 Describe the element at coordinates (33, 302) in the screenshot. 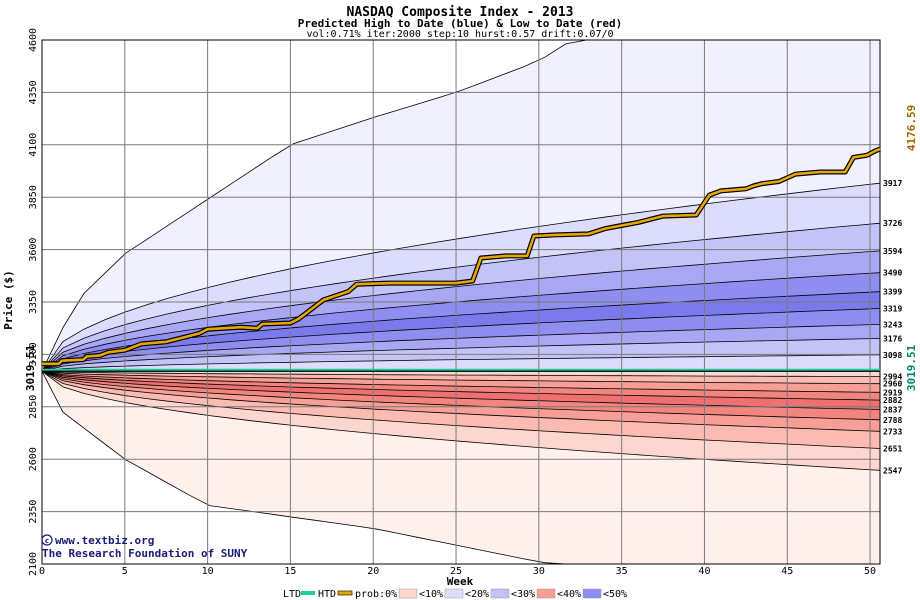

I see `y-tick-label: 3350` at that location.